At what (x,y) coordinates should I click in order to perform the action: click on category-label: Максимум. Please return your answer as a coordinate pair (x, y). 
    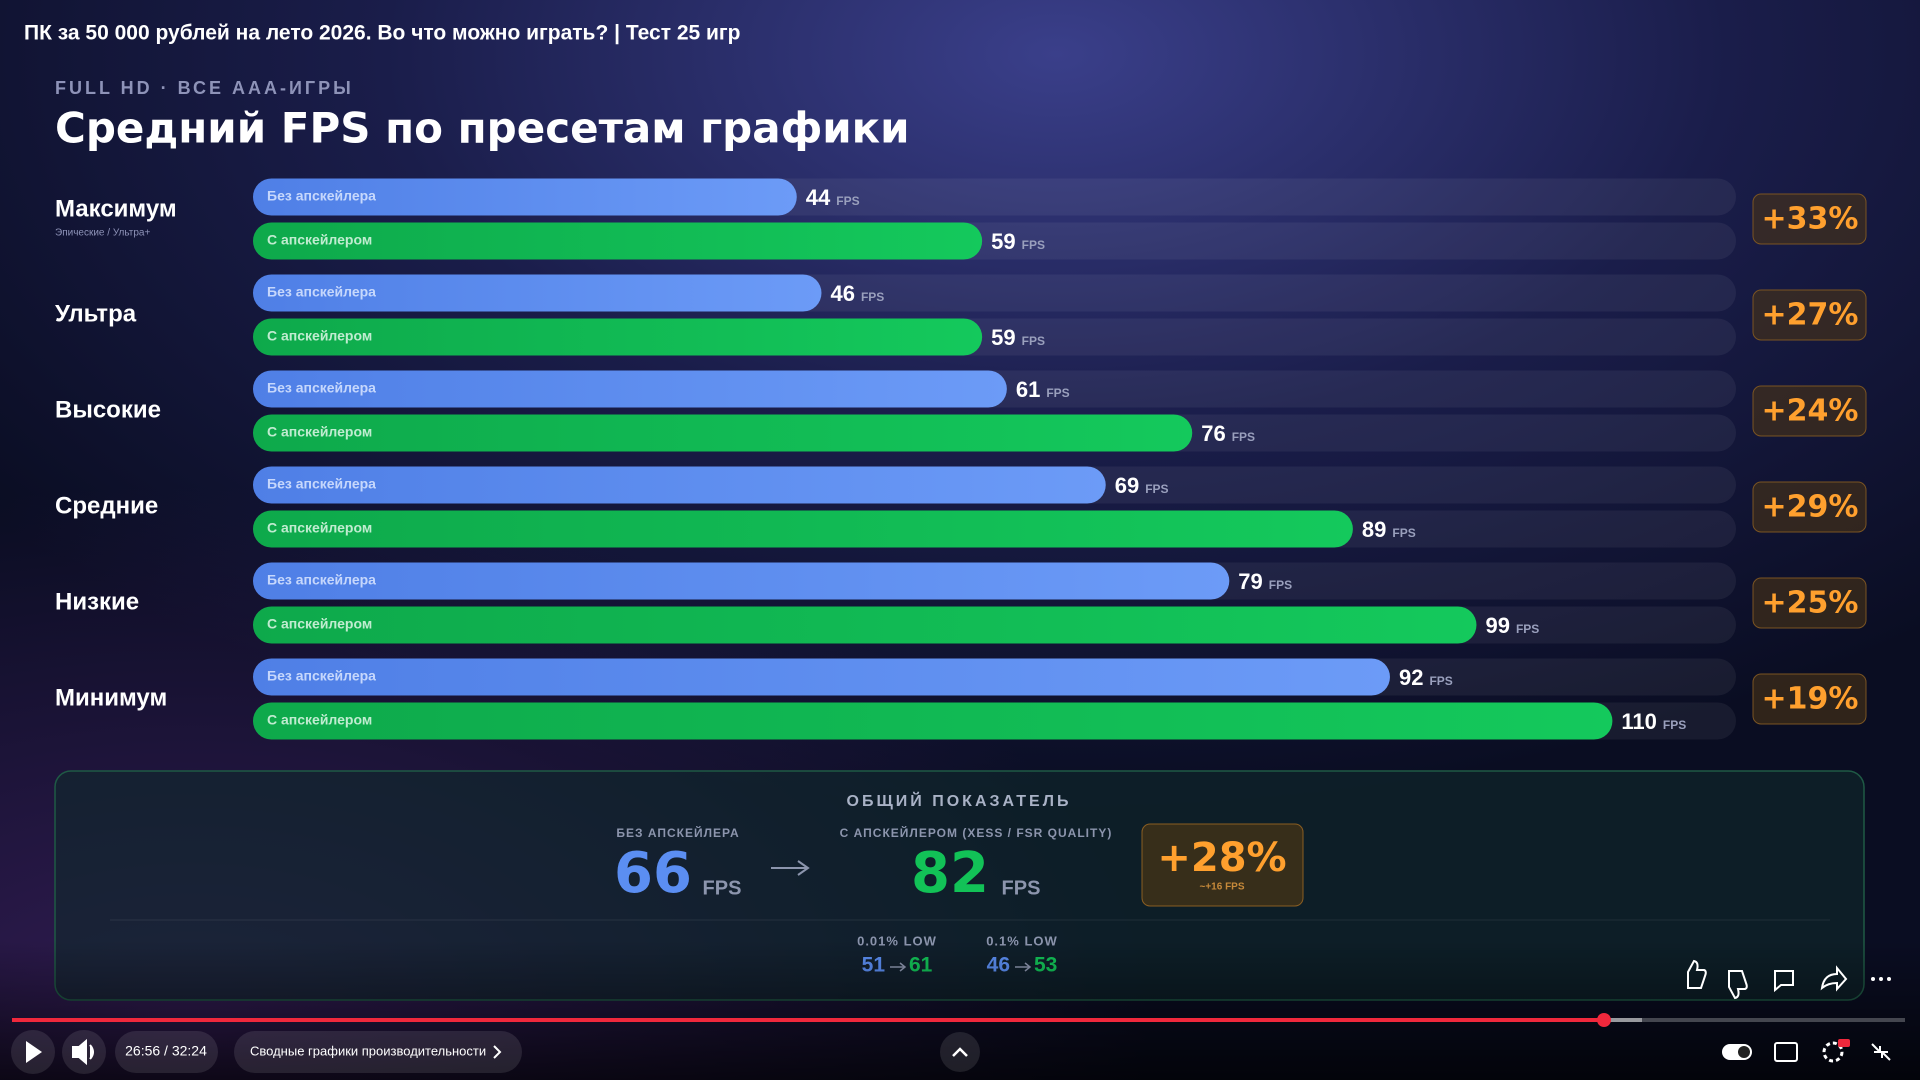
    Looking at the image, I should click on (116, 208).